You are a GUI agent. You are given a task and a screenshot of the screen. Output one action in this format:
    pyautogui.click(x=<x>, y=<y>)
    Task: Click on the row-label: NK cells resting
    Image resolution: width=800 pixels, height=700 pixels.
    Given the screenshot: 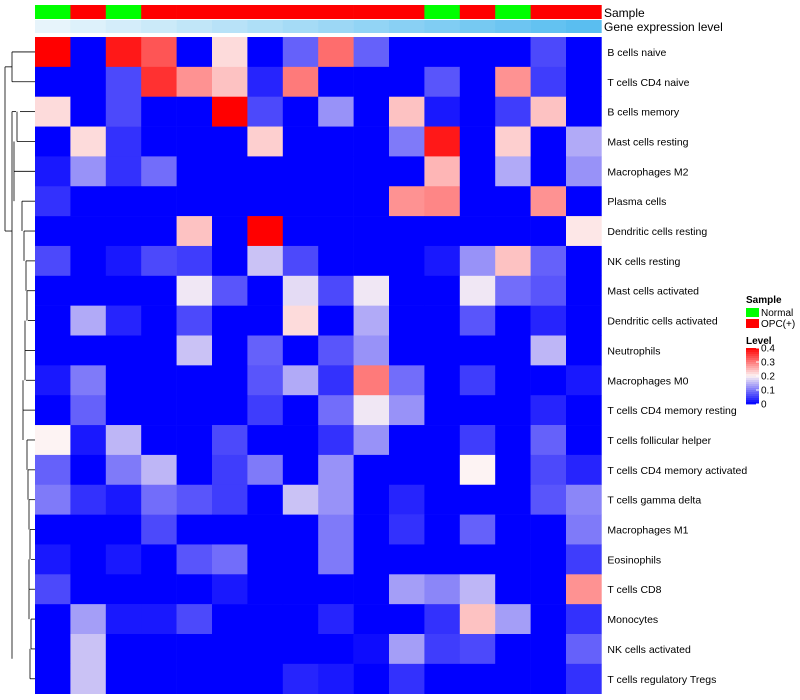 What is the action you would take?
    pyautogui.click(x=643, y=262)
    